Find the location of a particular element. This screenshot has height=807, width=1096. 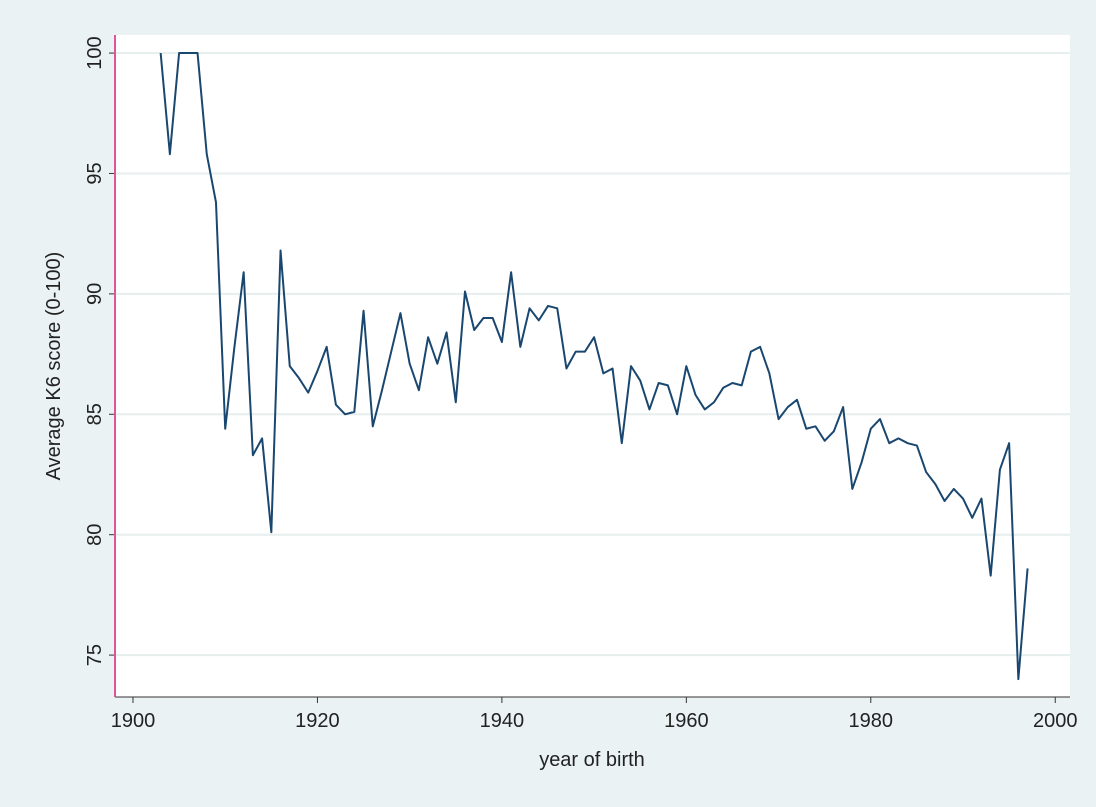

x-tick-label: 1960 is located at coordinates (686, 721).